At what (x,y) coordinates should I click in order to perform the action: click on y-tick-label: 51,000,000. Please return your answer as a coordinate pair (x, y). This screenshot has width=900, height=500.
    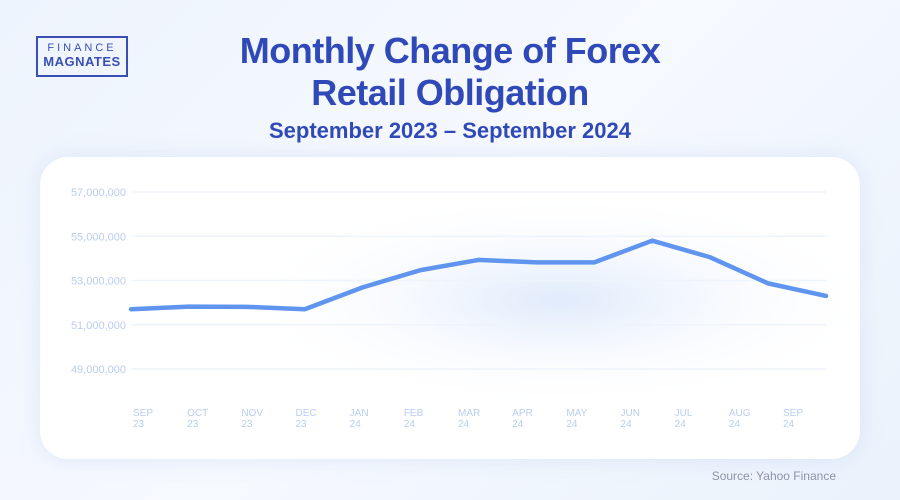
    Looking at the image, I should click on (98, 326).